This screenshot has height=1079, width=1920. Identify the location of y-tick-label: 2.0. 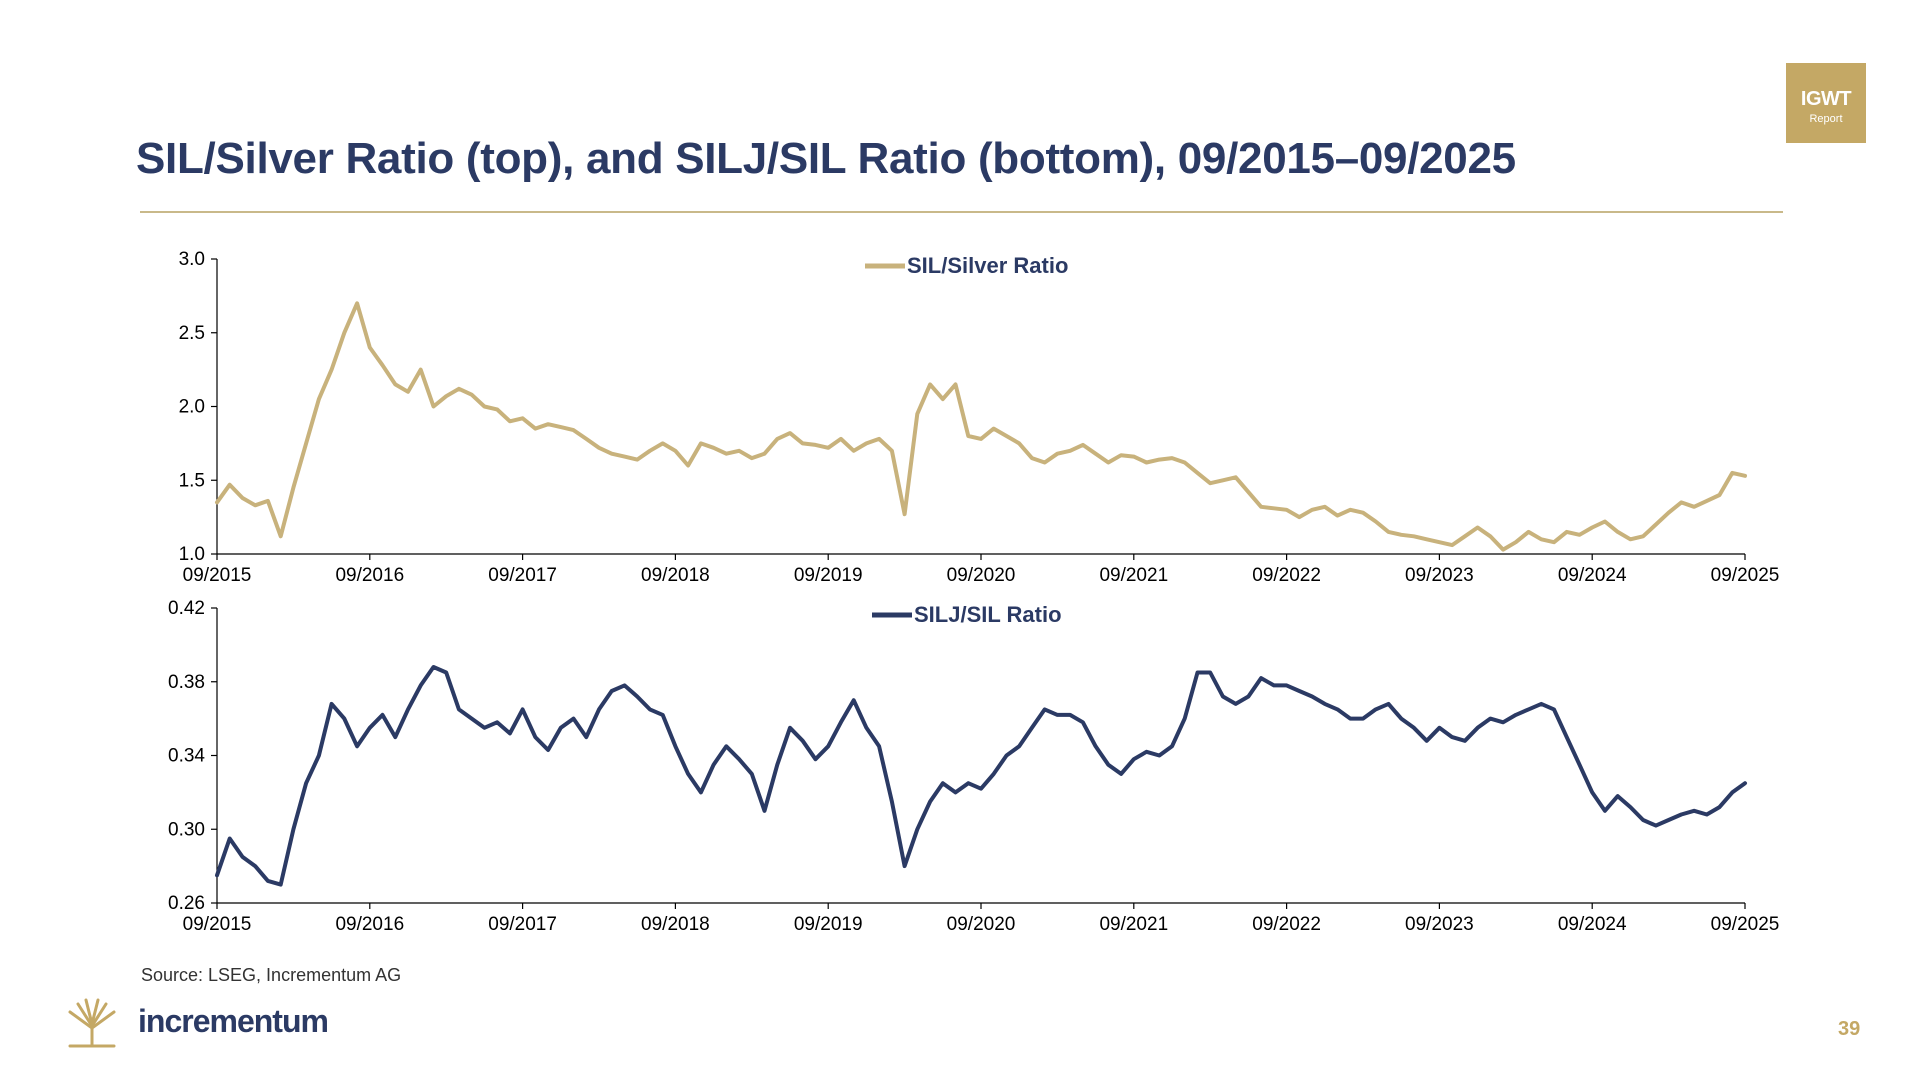
(192, 407).